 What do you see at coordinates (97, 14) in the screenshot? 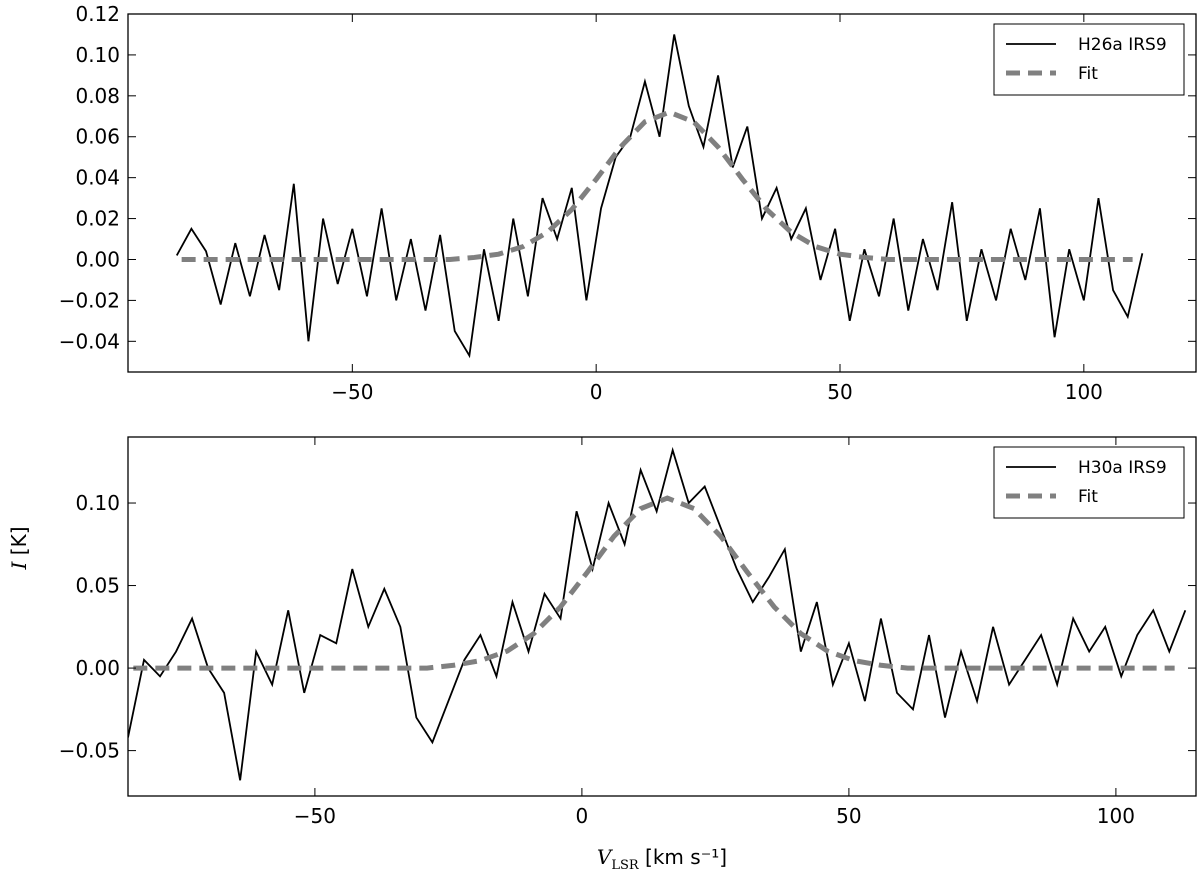
I see `y-tick-label: 0.12` at bounding box center [97, 14].